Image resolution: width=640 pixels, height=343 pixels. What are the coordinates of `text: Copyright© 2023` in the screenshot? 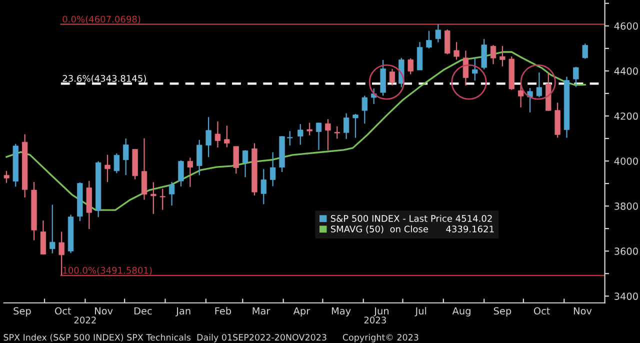 It's located at (380, 338).